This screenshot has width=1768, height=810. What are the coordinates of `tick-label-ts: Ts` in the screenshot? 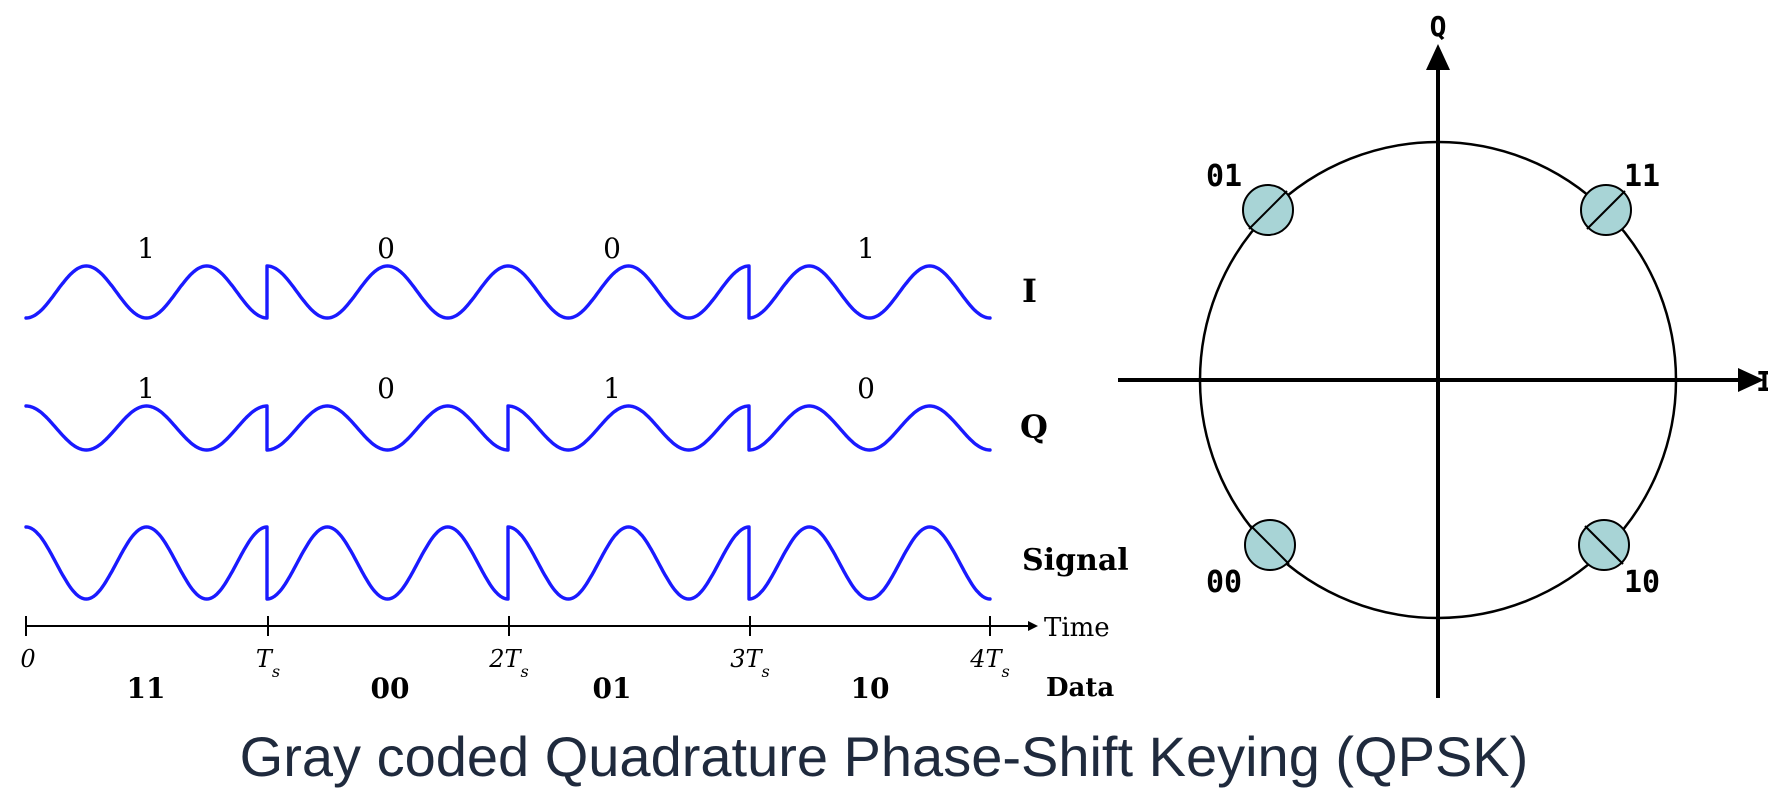 It's located at (268, 663).